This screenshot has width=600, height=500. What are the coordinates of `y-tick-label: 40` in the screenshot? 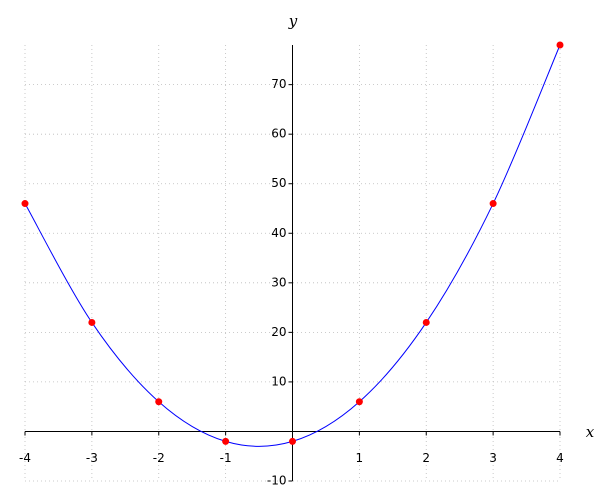 It's located at (278, 233).